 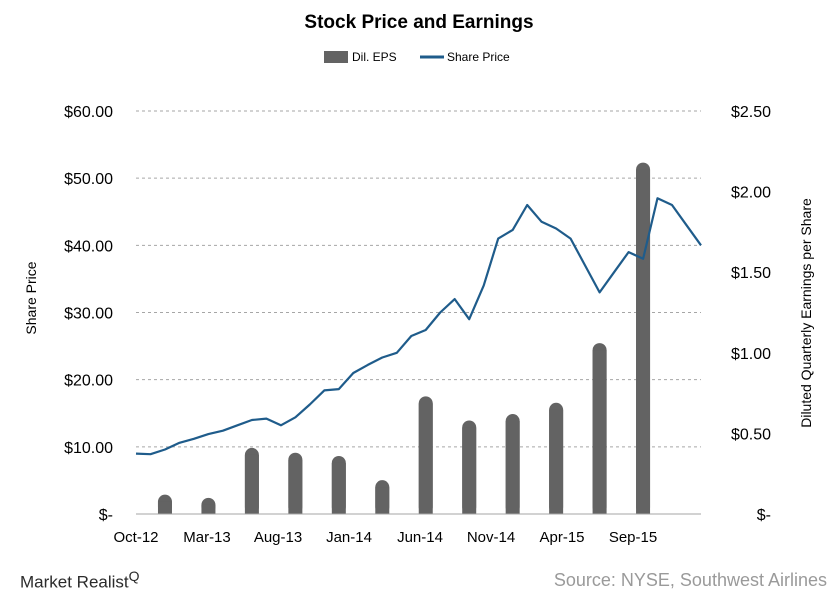 I want to click on left-tick-label: $50.00, so click(x=88, y=179).